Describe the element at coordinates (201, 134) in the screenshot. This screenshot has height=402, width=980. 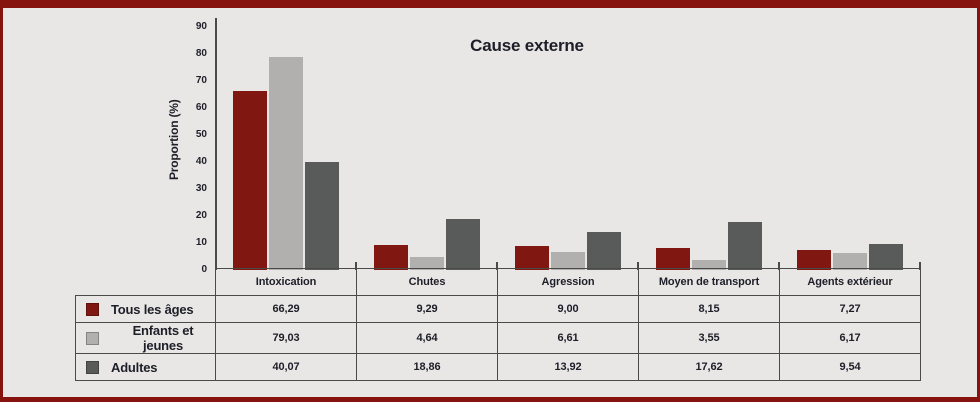
I see `y-tick-label: 50` at that location.